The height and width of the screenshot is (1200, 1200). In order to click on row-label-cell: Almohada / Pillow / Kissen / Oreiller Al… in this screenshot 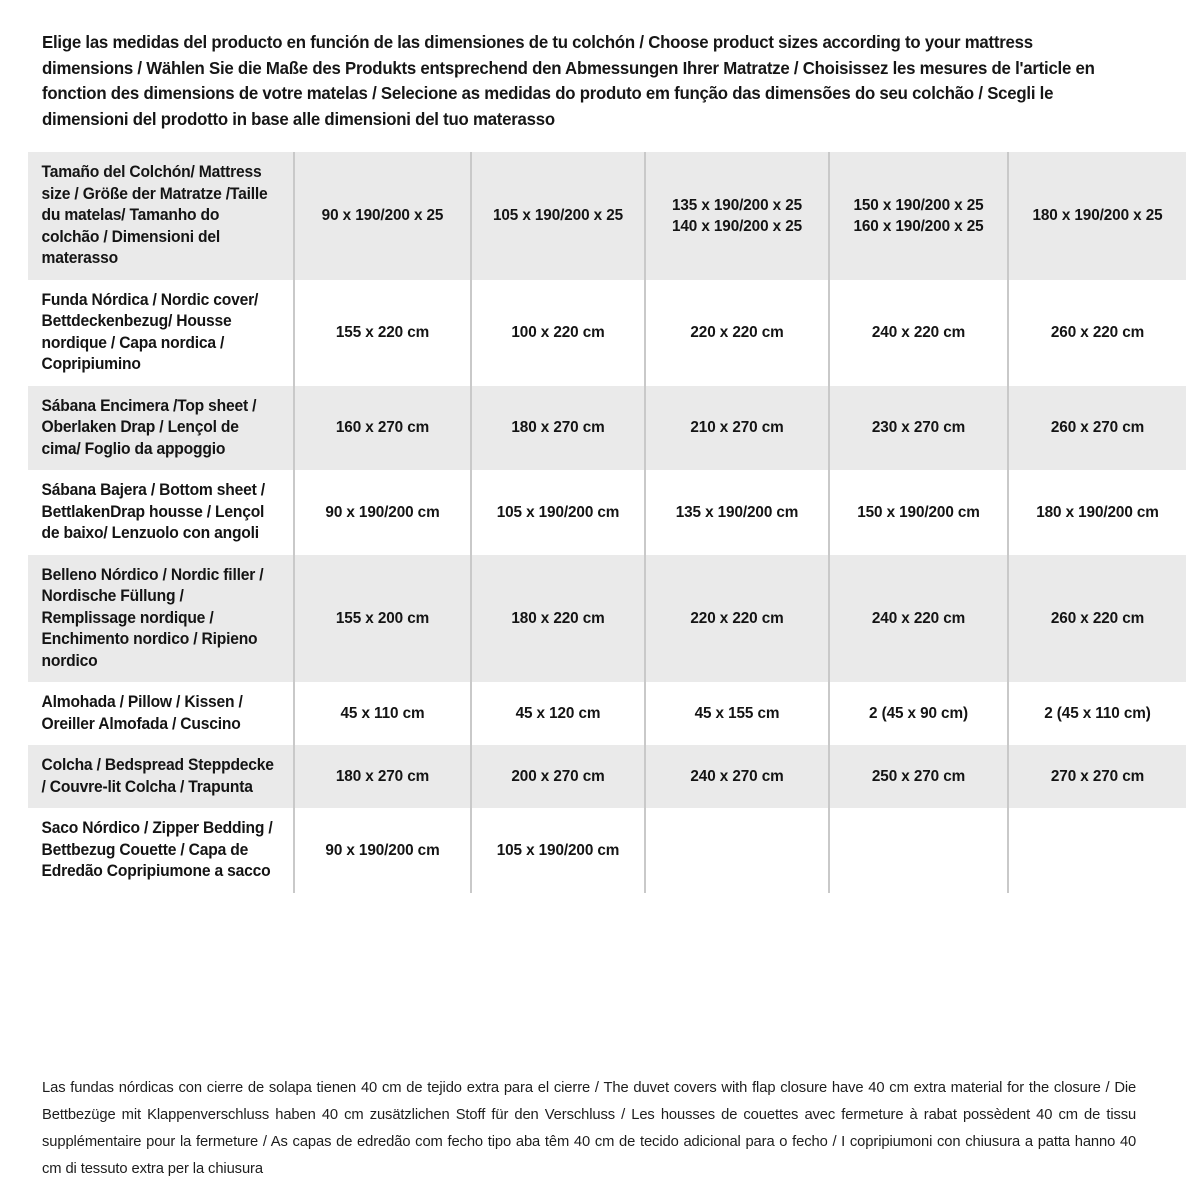, I will do `click(161, 713)`.